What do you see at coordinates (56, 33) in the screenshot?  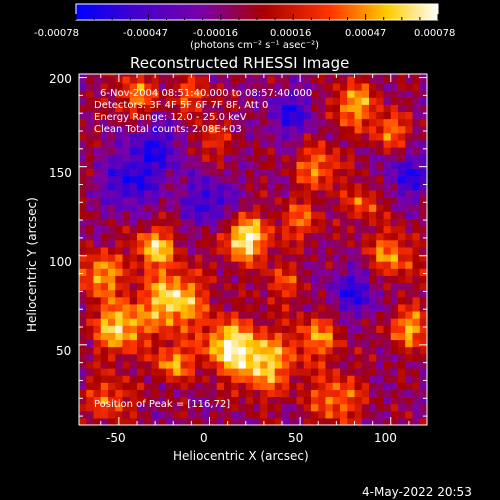 I see `colorbar-tick-label: -0.00078` at bounding box center [56, 33].